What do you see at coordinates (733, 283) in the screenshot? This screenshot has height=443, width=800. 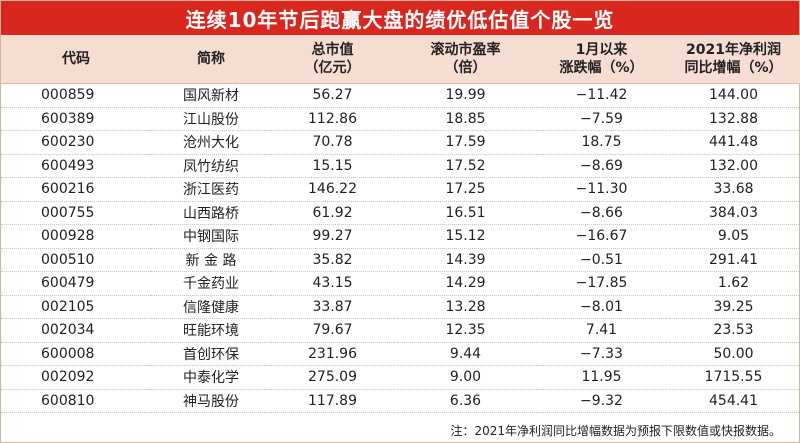 I see `cell-profit-growth: 1.62` at bounding box center [733, 283].